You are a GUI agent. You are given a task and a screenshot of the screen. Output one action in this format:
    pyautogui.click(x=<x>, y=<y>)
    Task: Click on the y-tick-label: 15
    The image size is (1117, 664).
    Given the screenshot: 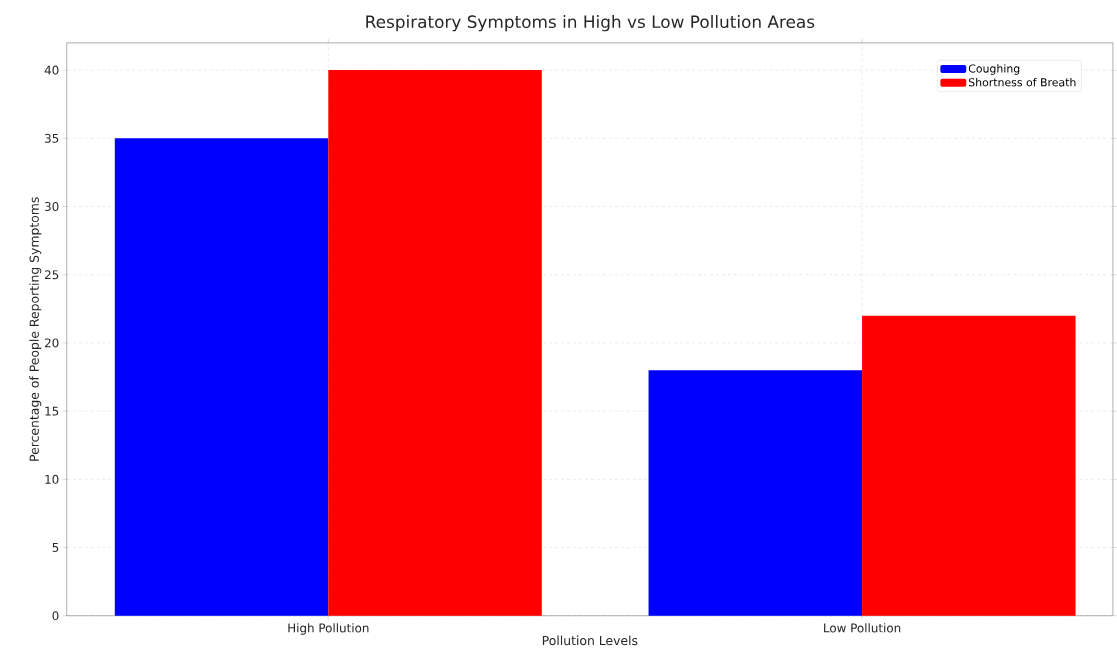 What is the action you would take?
    pyautogui.click(x=52, y=411)
    